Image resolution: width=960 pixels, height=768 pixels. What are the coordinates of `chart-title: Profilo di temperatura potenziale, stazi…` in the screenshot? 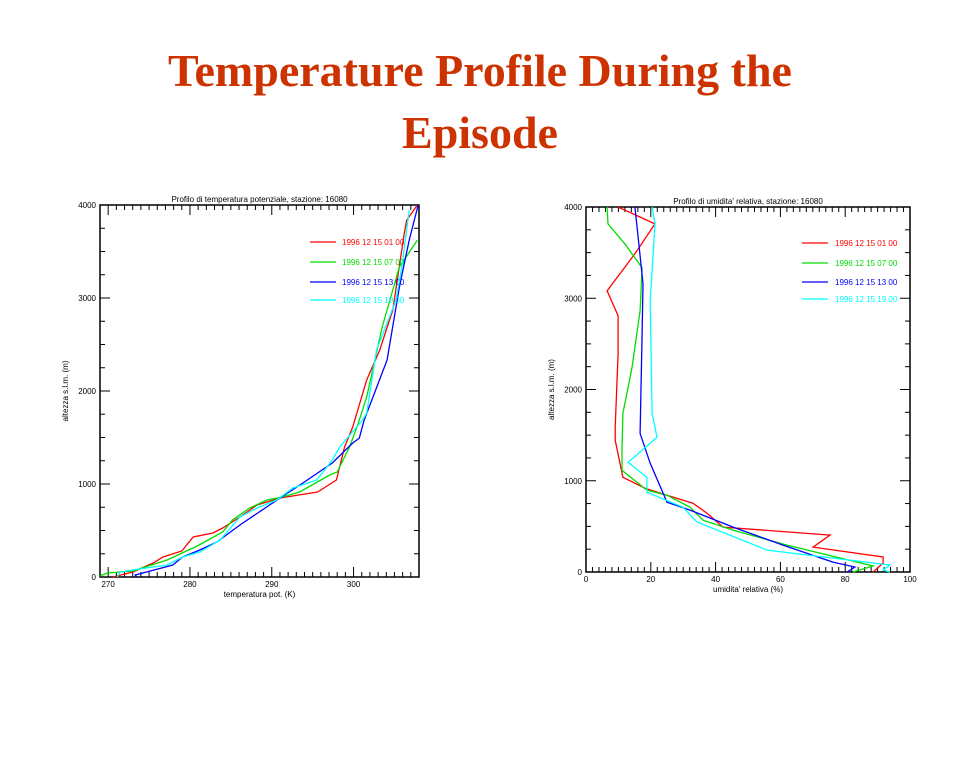 It's located at (259, 199).